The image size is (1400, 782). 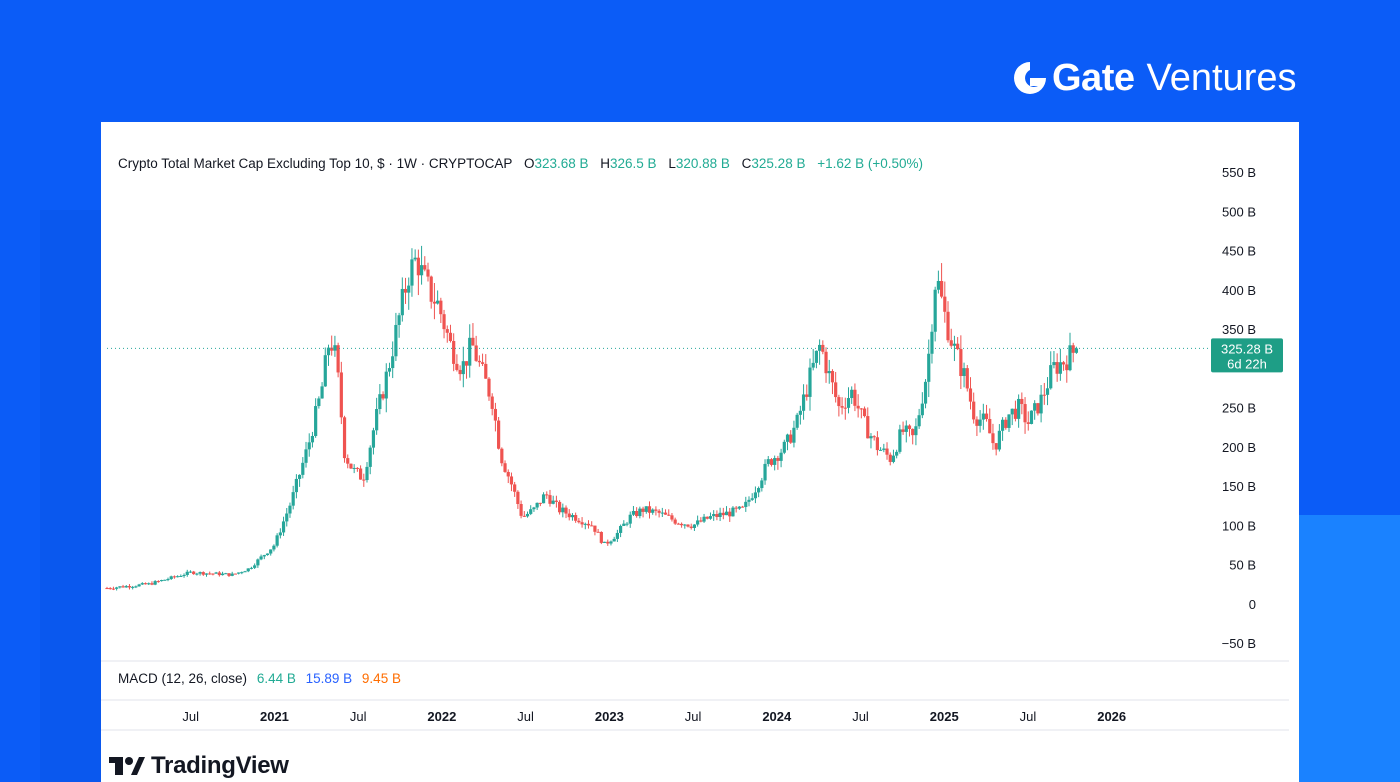 What do you see at coordinates (183, 678) in the screenshot?
I see `macd-label: MACD (12, 26, close)` at bounding box center [183, 678].